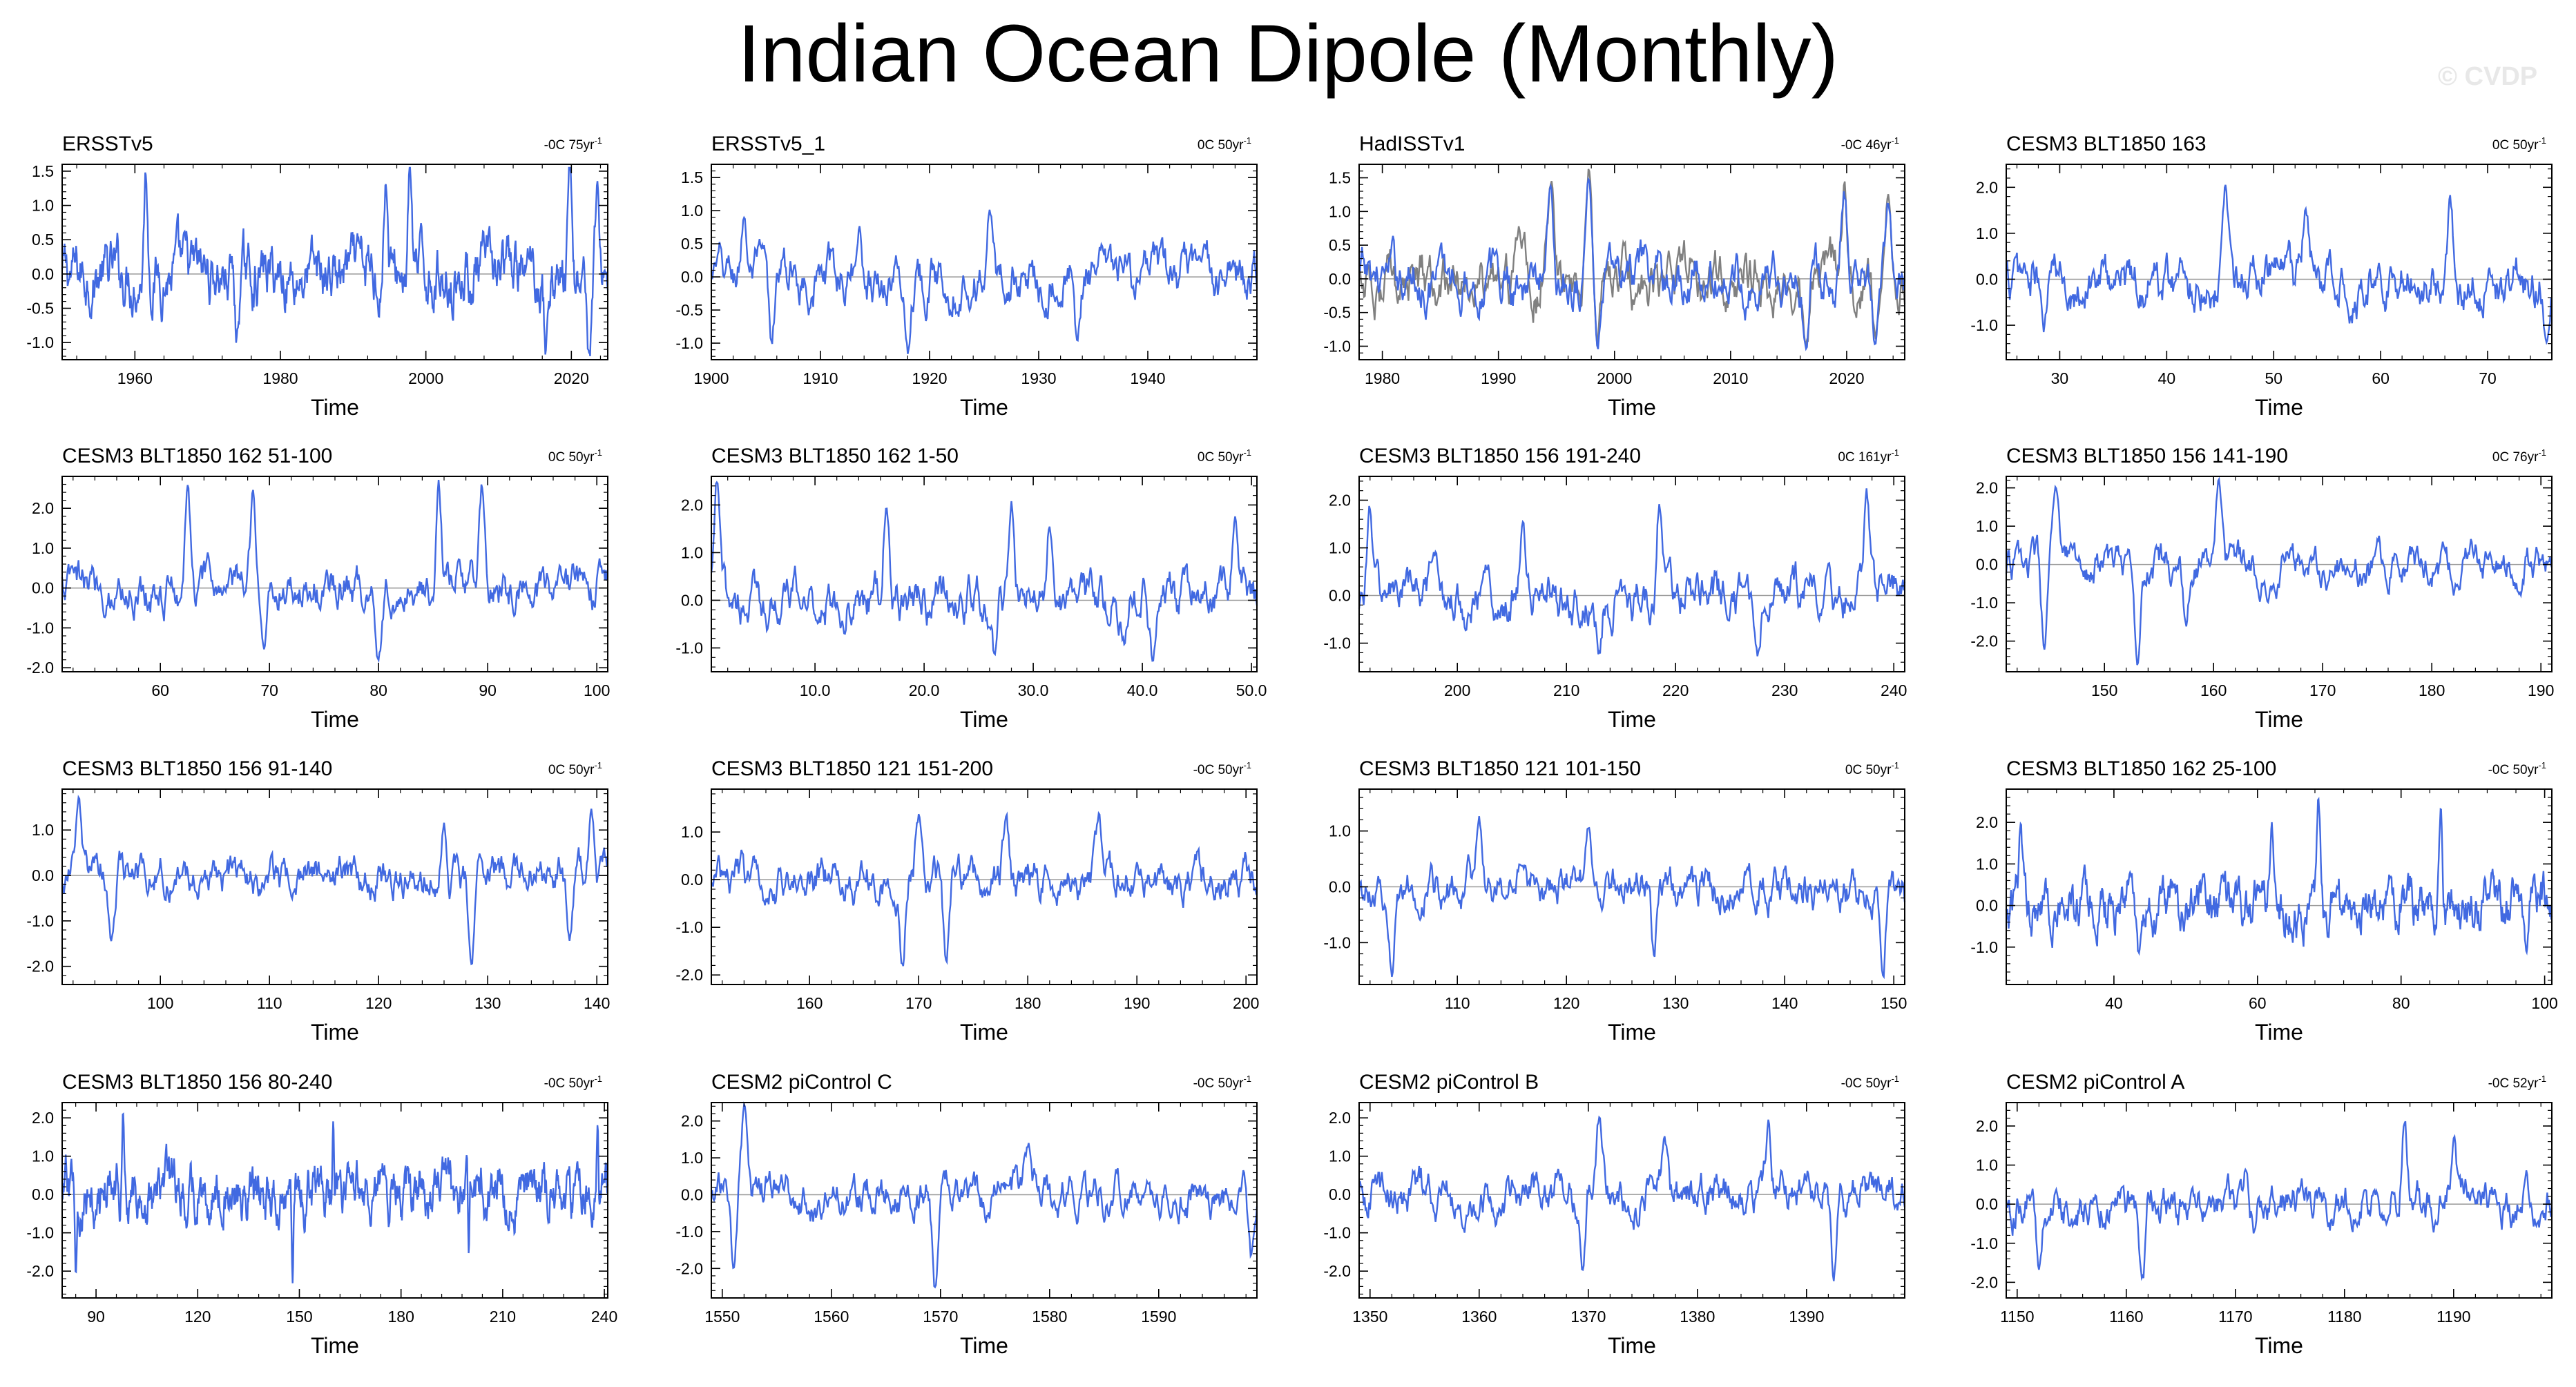  I want to click on trend-label: -0C 46yr-1, so click(1870, 144).